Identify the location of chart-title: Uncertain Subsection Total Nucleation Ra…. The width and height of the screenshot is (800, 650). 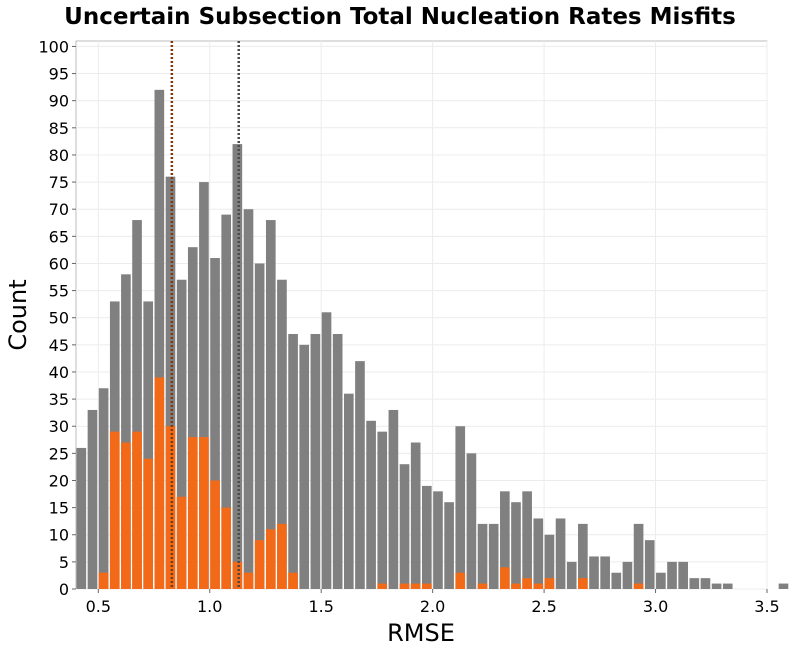
(400, 17).